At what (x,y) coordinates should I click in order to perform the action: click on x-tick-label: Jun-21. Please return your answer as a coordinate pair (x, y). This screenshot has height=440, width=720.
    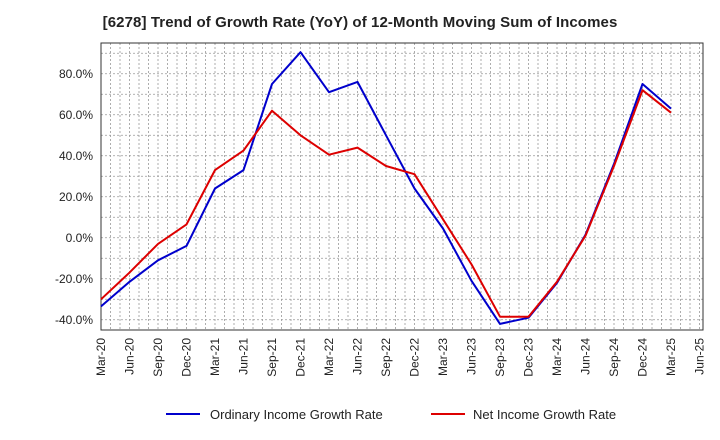
    Looking at the image, I should click on (244, 356).